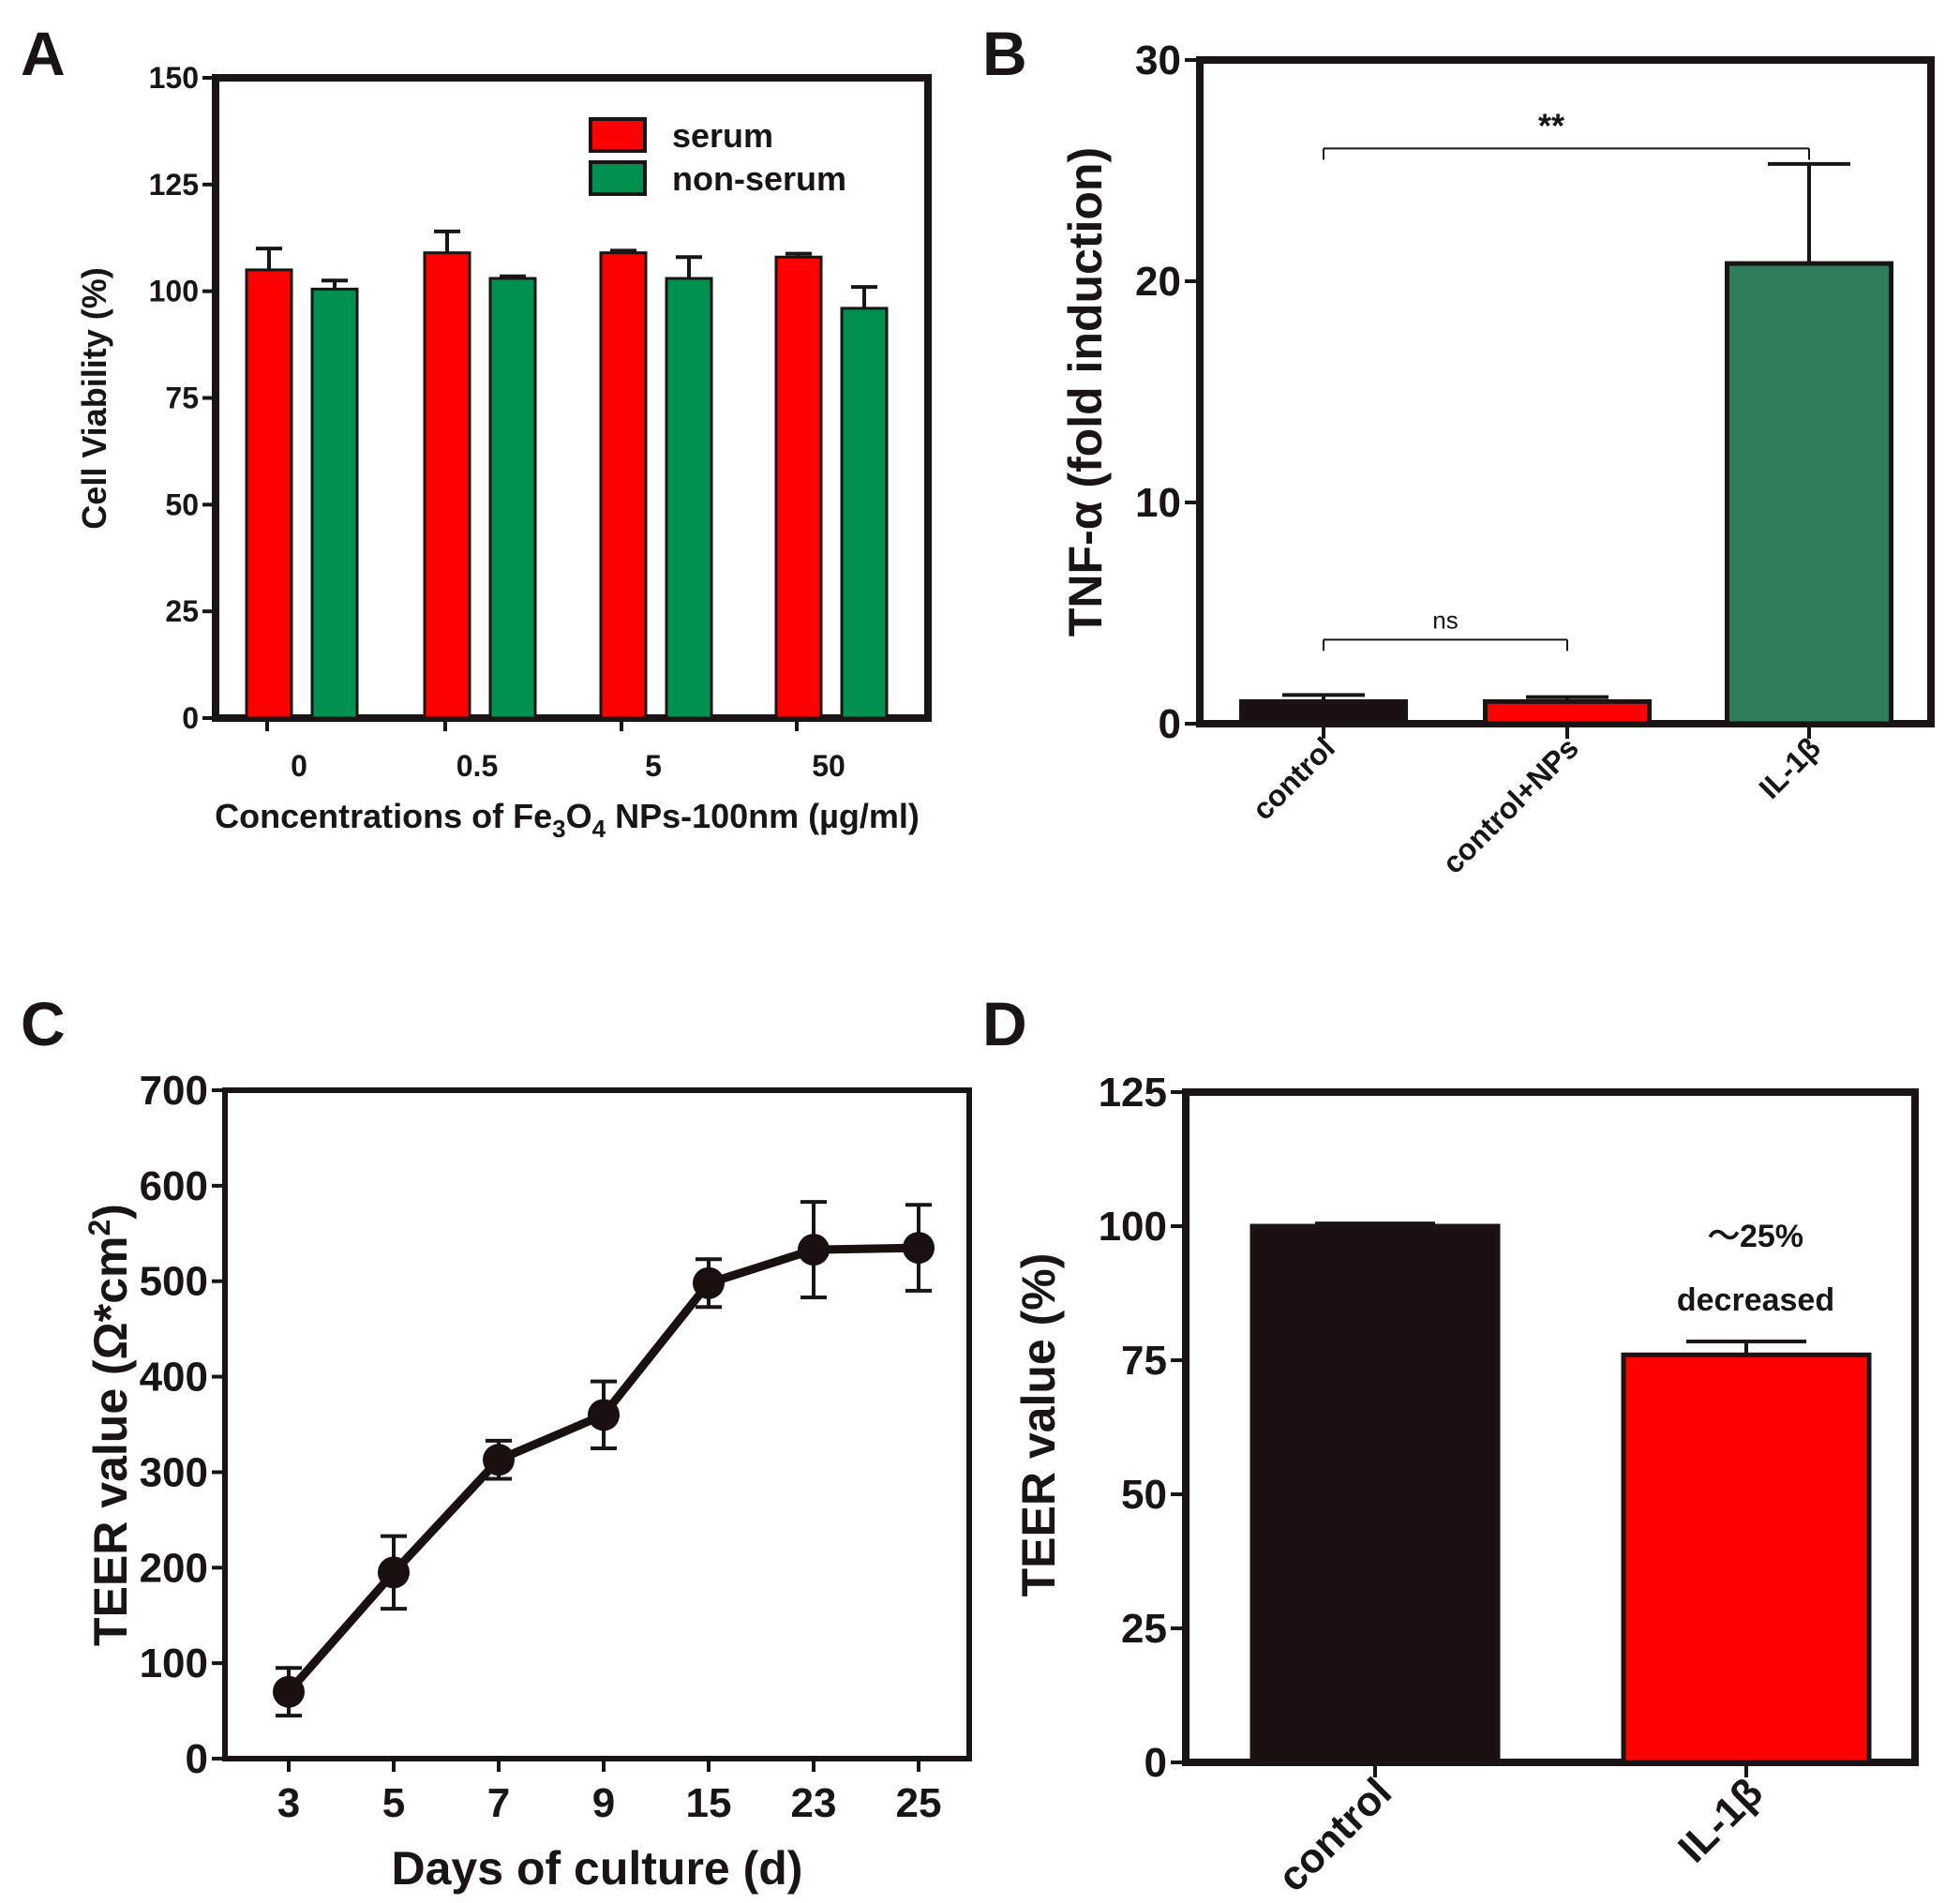 This screenshot has width=1960, height=1903. Describe the element at coordinates (174, 1378) in the screenshot. I see `panel-c-ytick-label: 400` at that location.